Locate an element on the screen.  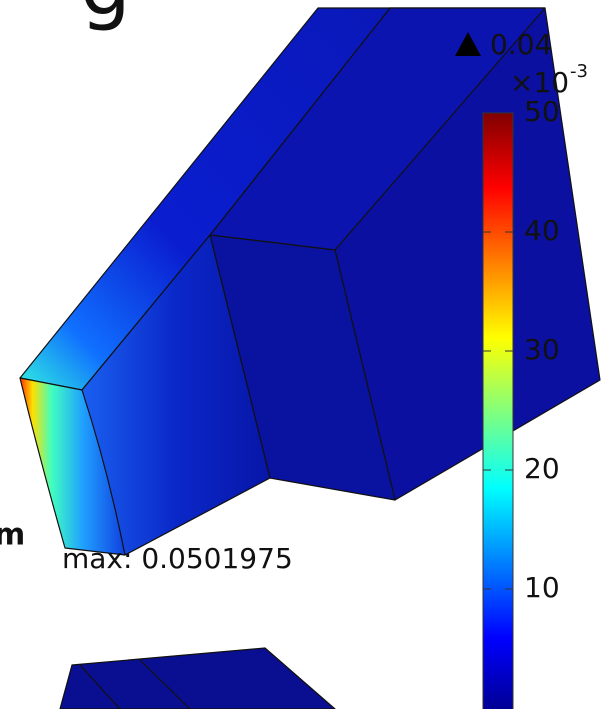
max-marker is located at coordinates (468, 44).